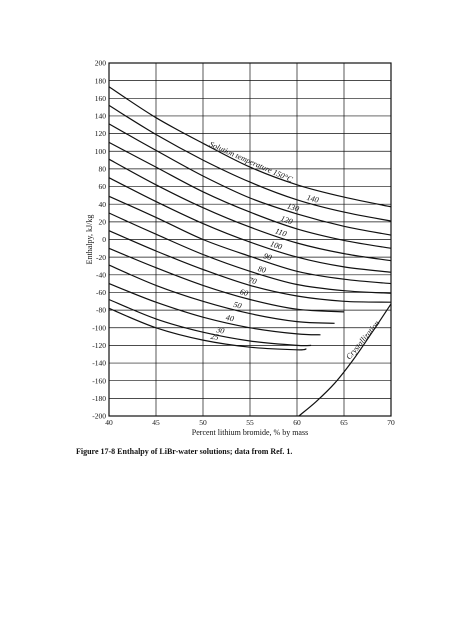  What do you see at coordinates (362, 340) in the screenshot?
I see `curve-label: Crystallization` at bounding box center [362, 340].